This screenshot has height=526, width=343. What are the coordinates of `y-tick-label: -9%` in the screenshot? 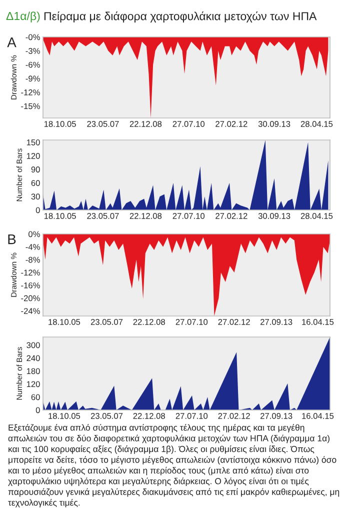 It's located at (33, 79).